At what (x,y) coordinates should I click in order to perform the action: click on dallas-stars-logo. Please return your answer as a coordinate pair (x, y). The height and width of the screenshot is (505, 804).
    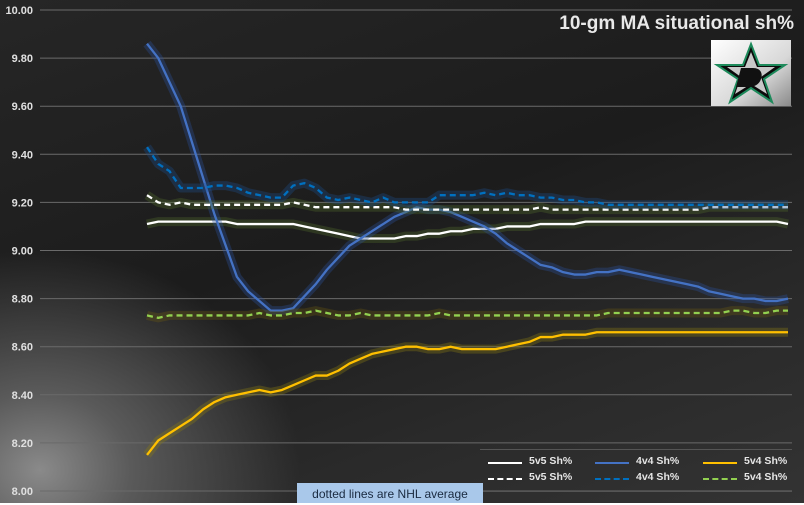
    Looking at the image, I should click on (751, 73).